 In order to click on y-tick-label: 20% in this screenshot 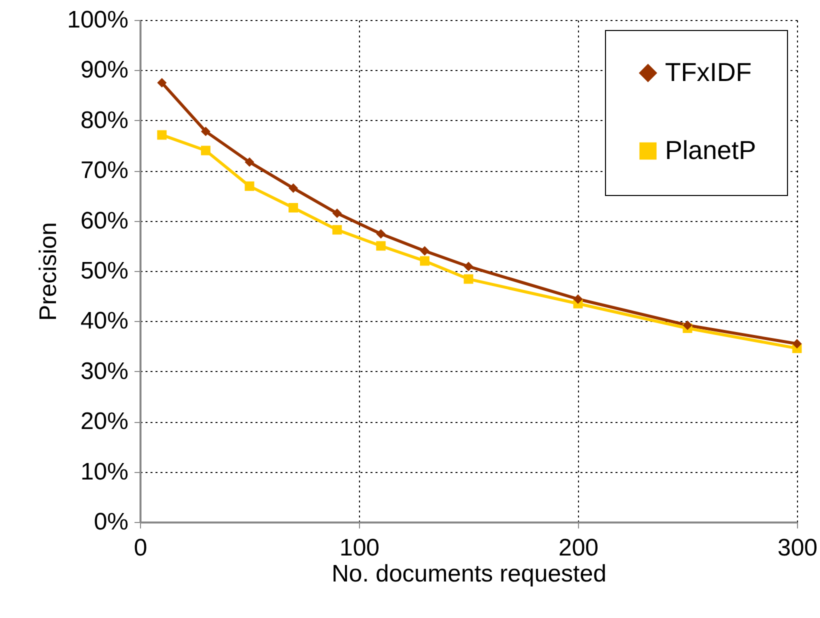, I will do `click(104, 422)`.